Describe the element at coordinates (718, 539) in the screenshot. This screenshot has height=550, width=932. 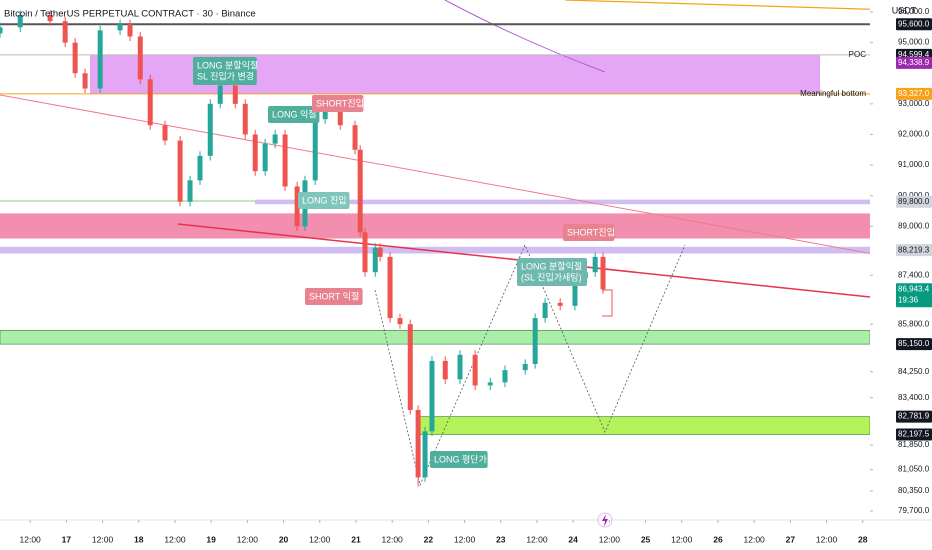
I see `x-tick-label: 26` at that location.